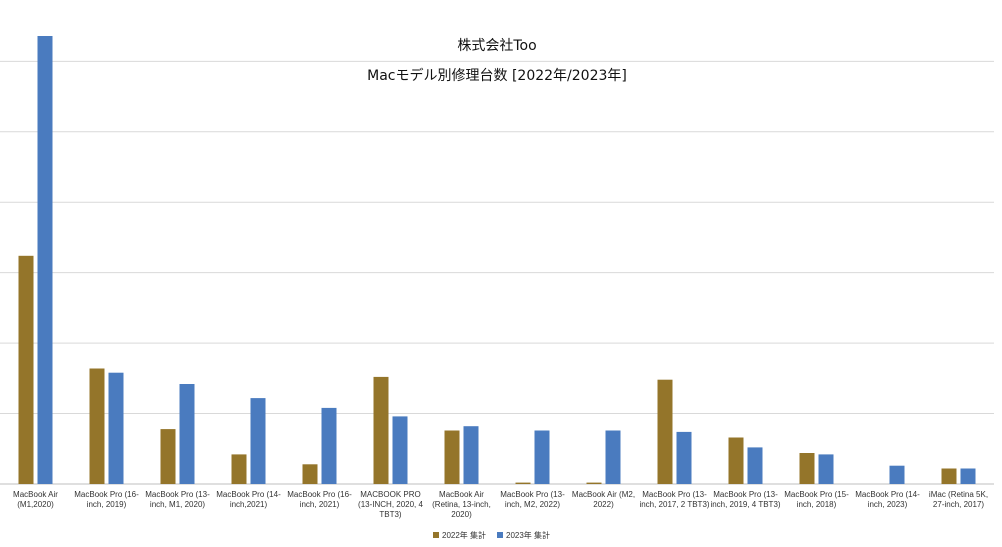 Image resolution: width=1002 pixels, height=547 pixels. What do you see at coordinates (532, 499) in the screenshot?
I see `x-tick-label: MacBook Pro (13-inch, M2, 2022)` at bounding box center [532, 499].